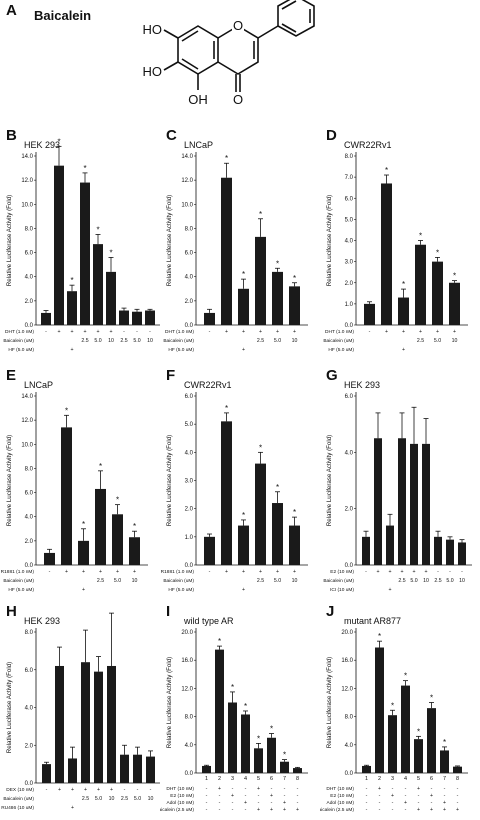  Describe the element at coordinates (11, 135) in the screenshot. I see `panel-label: B` at that location.